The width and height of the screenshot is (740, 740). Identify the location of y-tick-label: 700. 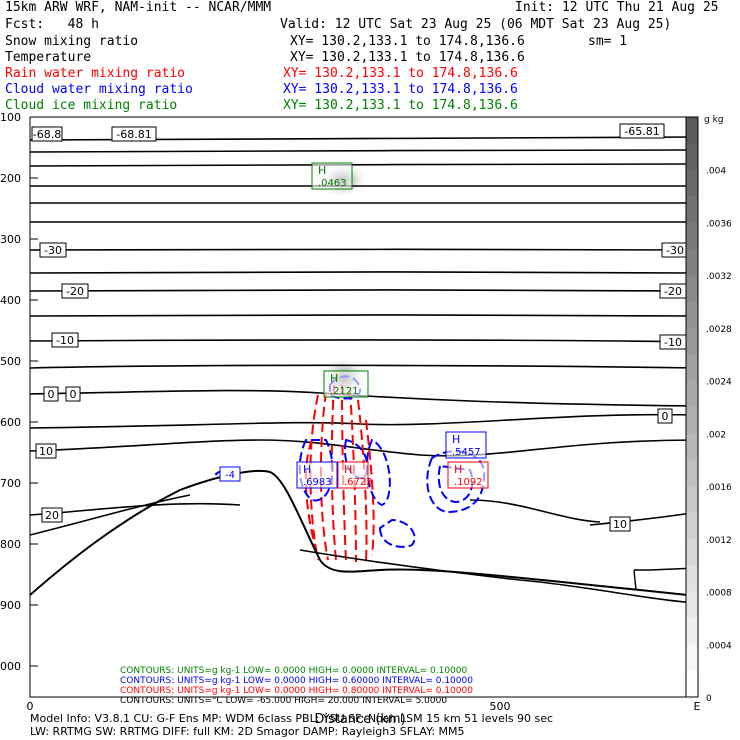
(10, 483).